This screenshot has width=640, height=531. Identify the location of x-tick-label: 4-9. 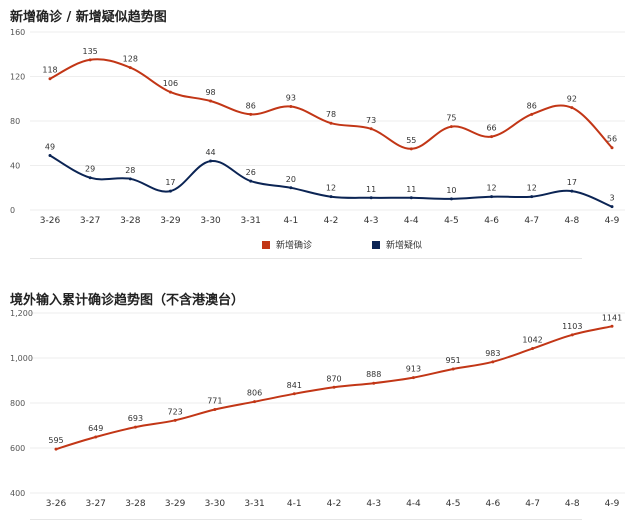
(612, 504).